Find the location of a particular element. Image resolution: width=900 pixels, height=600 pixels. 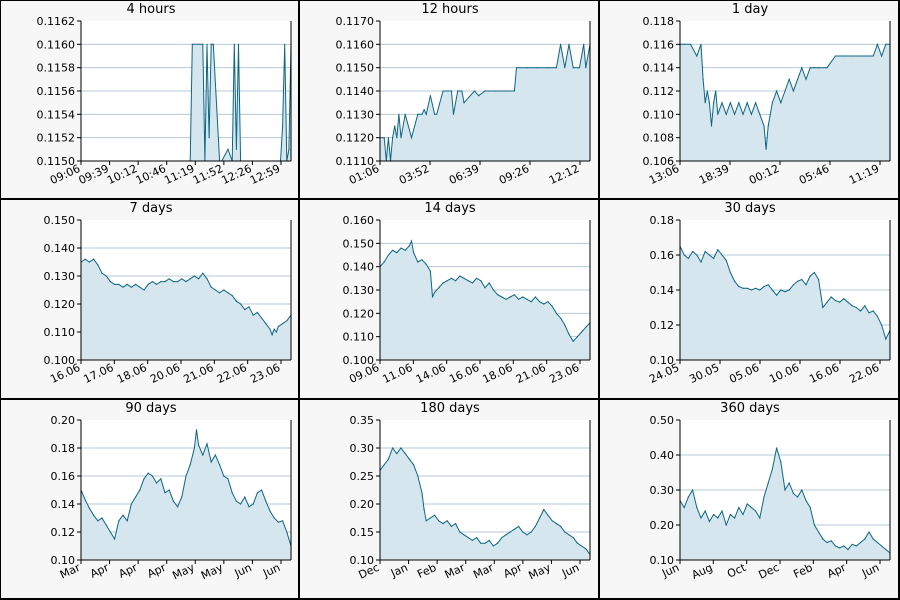

chart-title: 180 days is located at coordinates (450, 408).